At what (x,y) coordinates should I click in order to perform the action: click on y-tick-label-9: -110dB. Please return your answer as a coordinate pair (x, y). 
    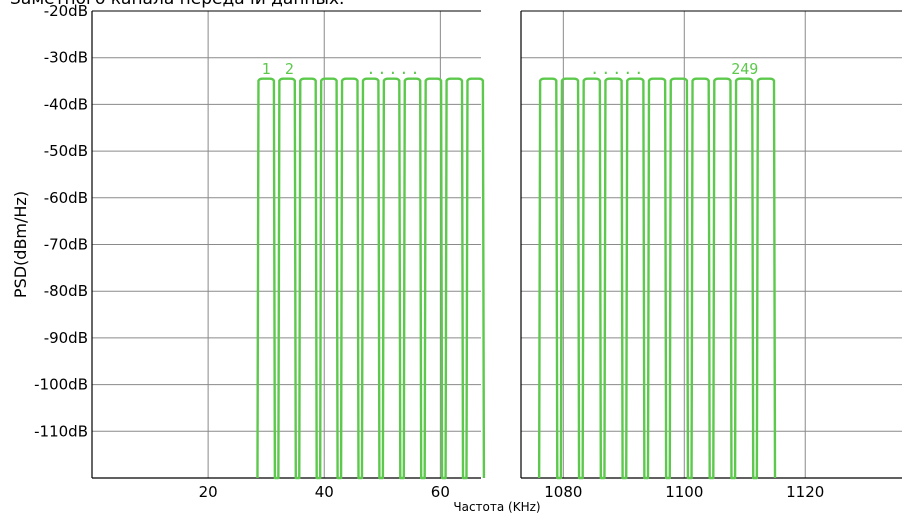
    Looking at the image, I should click on (61, 431).